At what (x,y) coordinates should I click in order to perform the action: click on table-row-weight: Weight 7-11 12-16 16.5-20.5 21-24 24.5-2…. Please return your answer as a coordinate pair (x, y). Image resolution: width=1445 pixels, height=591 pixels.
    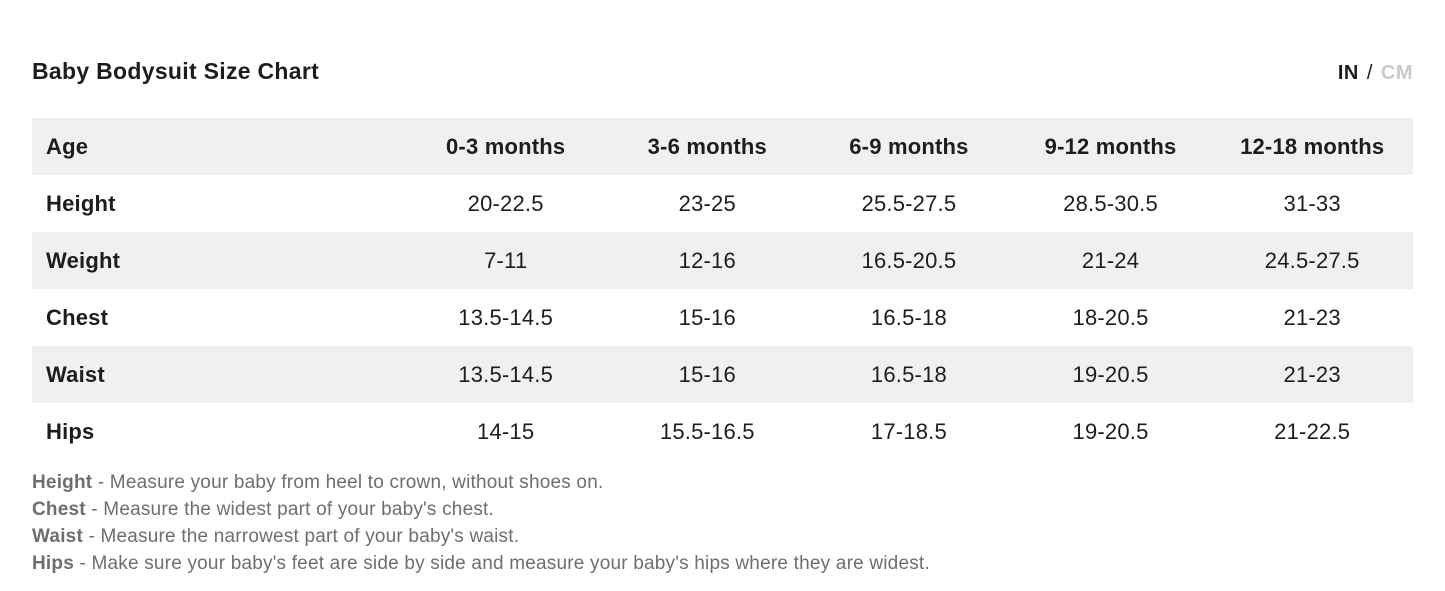
    Looking at the image, I should click on (722, 260).